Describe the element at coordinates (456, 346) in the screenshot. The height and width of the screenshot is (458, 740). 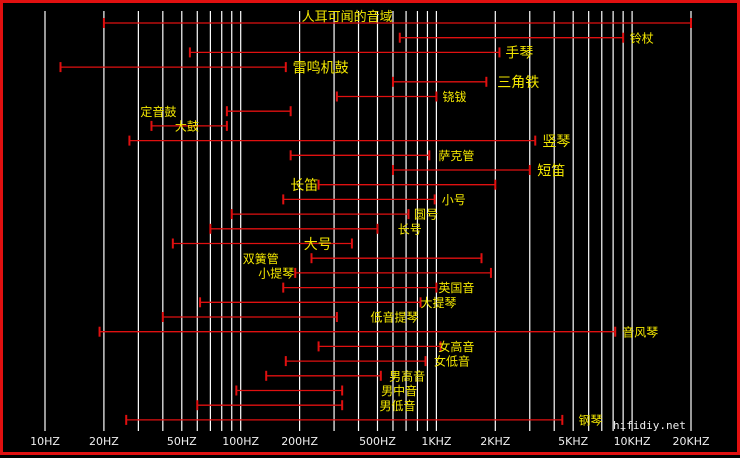
I see `range-label: 女高音` at that location.